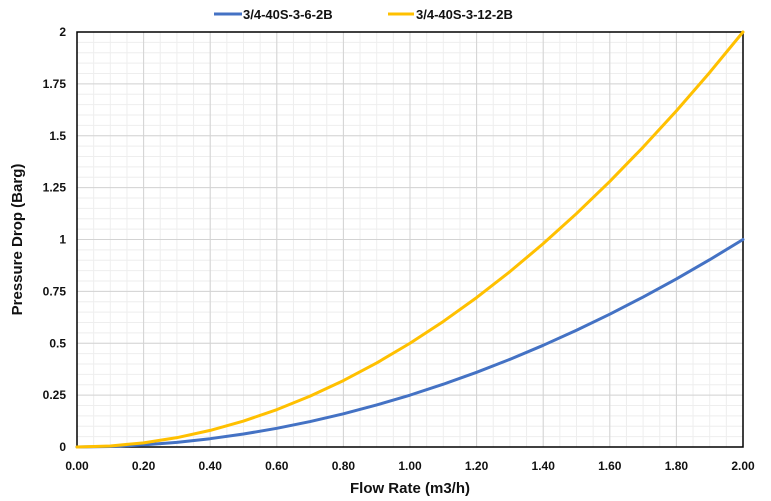  Describe the element at coordinates (610, 466) in the screenshot. I see `x-tick-label: 1.60` at that location.